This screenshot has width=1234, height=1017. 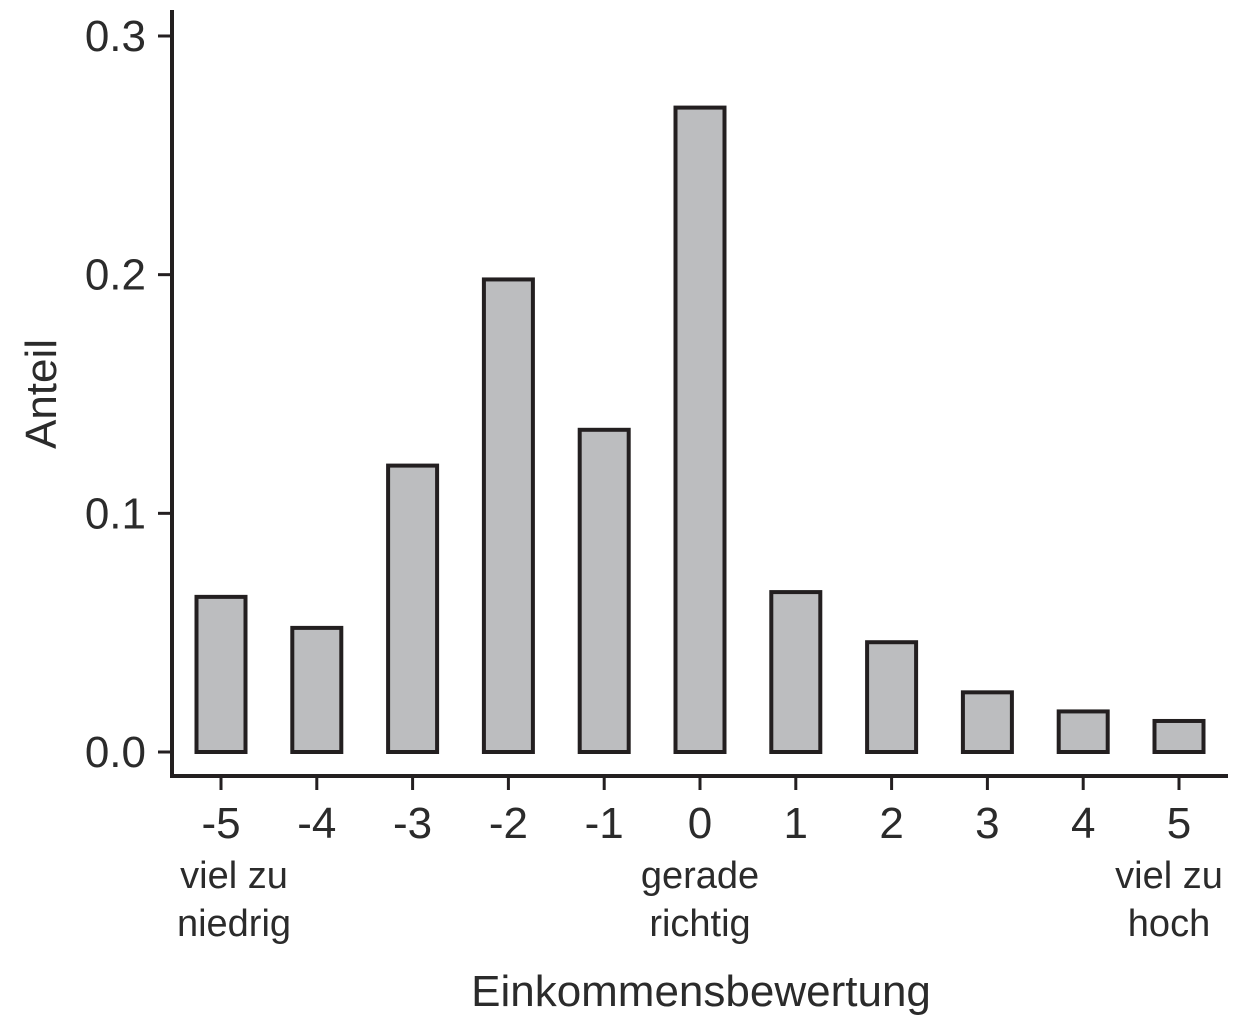 What do you see at coordinates (700, 876) in the screenshot?
I see `category-note-line: gerade` at bounding box center [700, 876].